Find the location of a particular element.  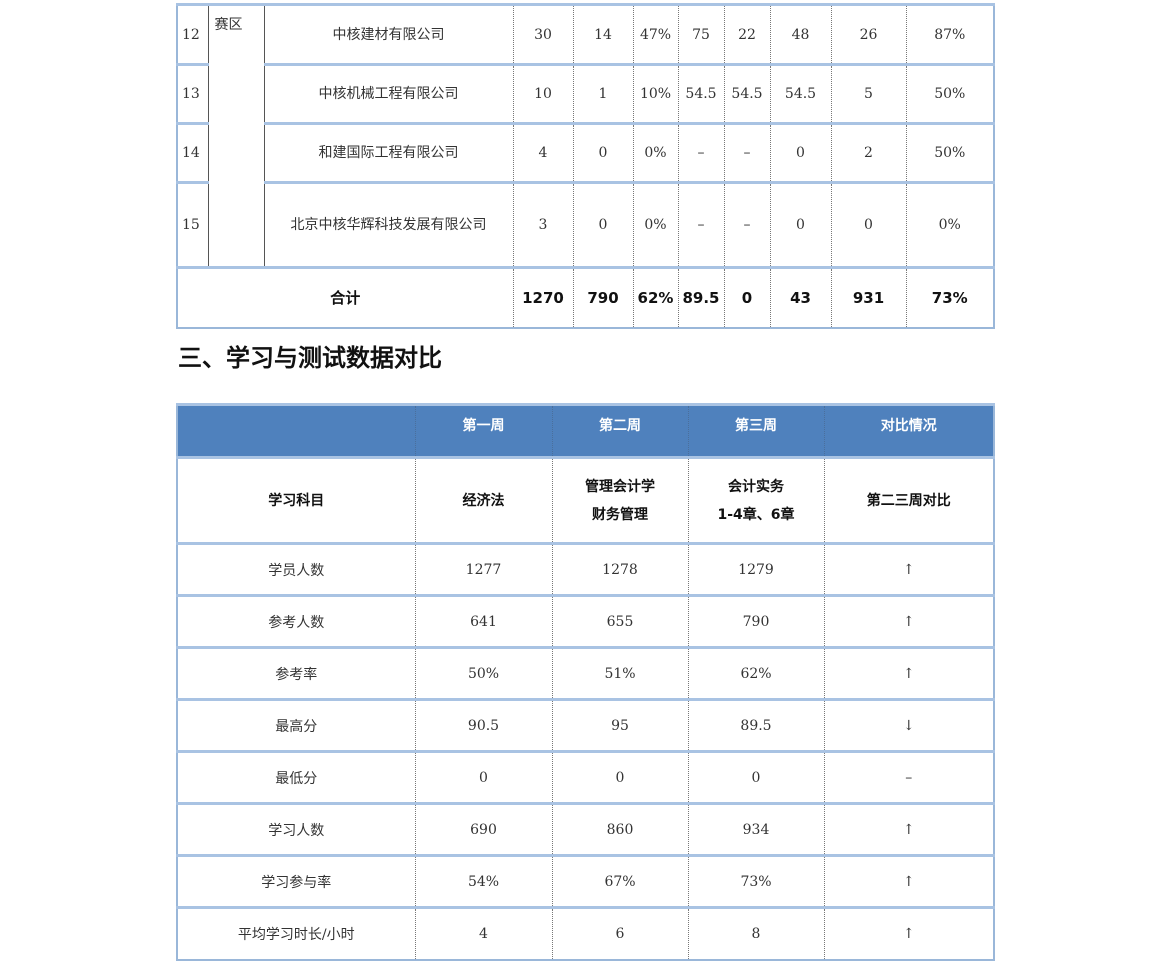

trend-cell: ↓ is located at coordinates (909, 725).